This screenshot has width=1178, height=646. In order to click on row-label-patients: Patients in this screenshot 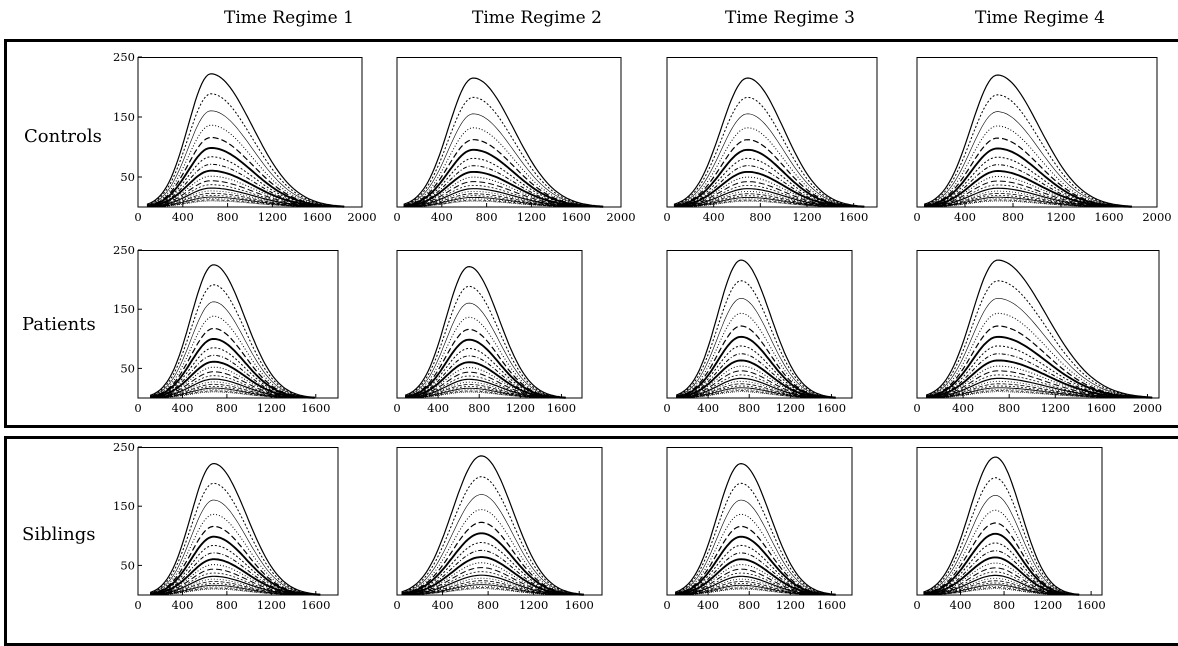, I will do `click(59, 324)`.